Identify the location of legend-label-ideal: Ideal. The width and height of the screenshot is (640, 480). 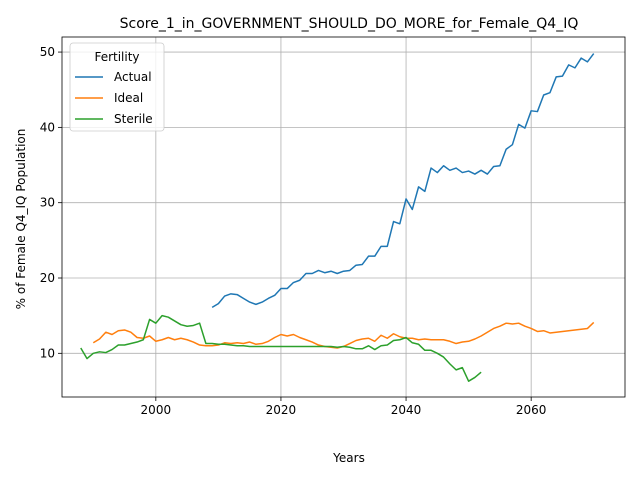
(128, 98).